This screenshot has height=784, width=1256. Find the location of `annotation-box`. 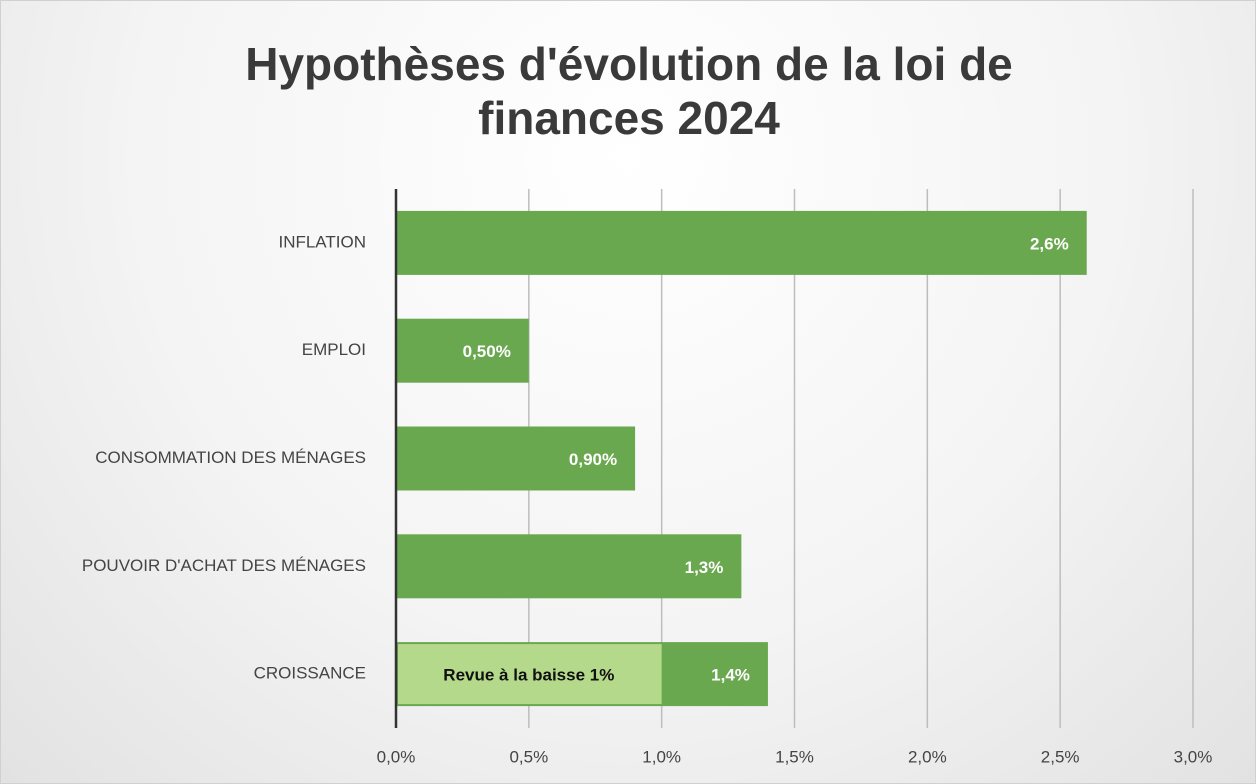

annotation-box is located at coordinates (530, 674).